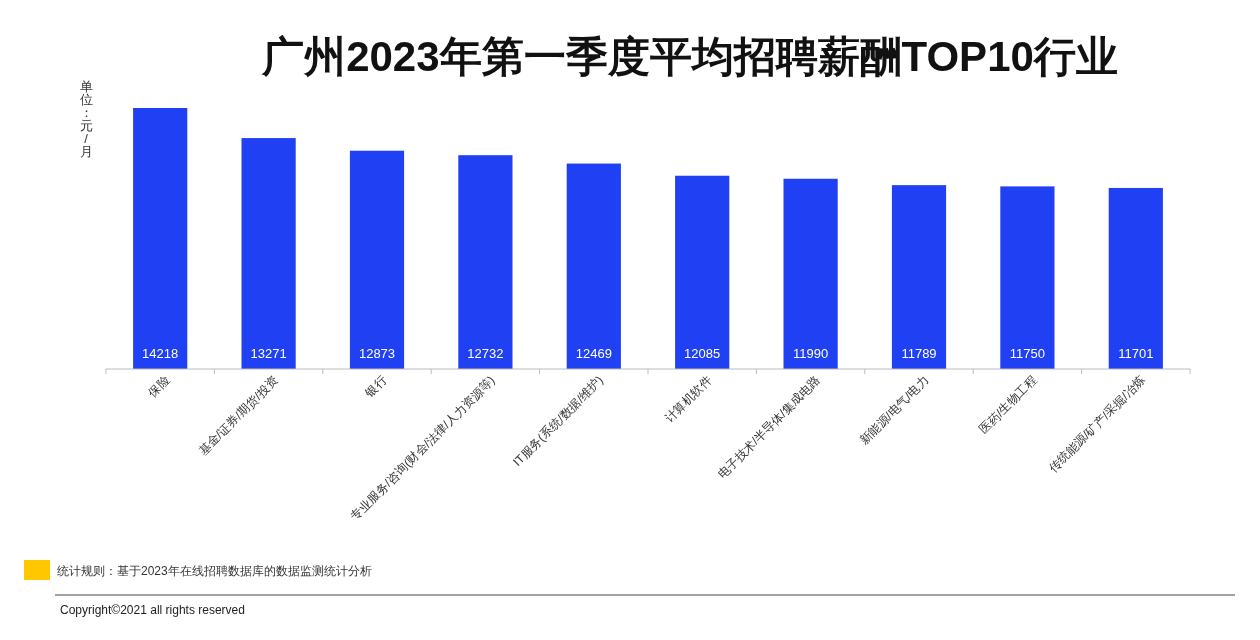 Image resolution: width=1260 pixels, height=640 pixels. Describe the element at coordinates (375, 387) in the screenshot. I see `x-tick-label: 银行` at that location.